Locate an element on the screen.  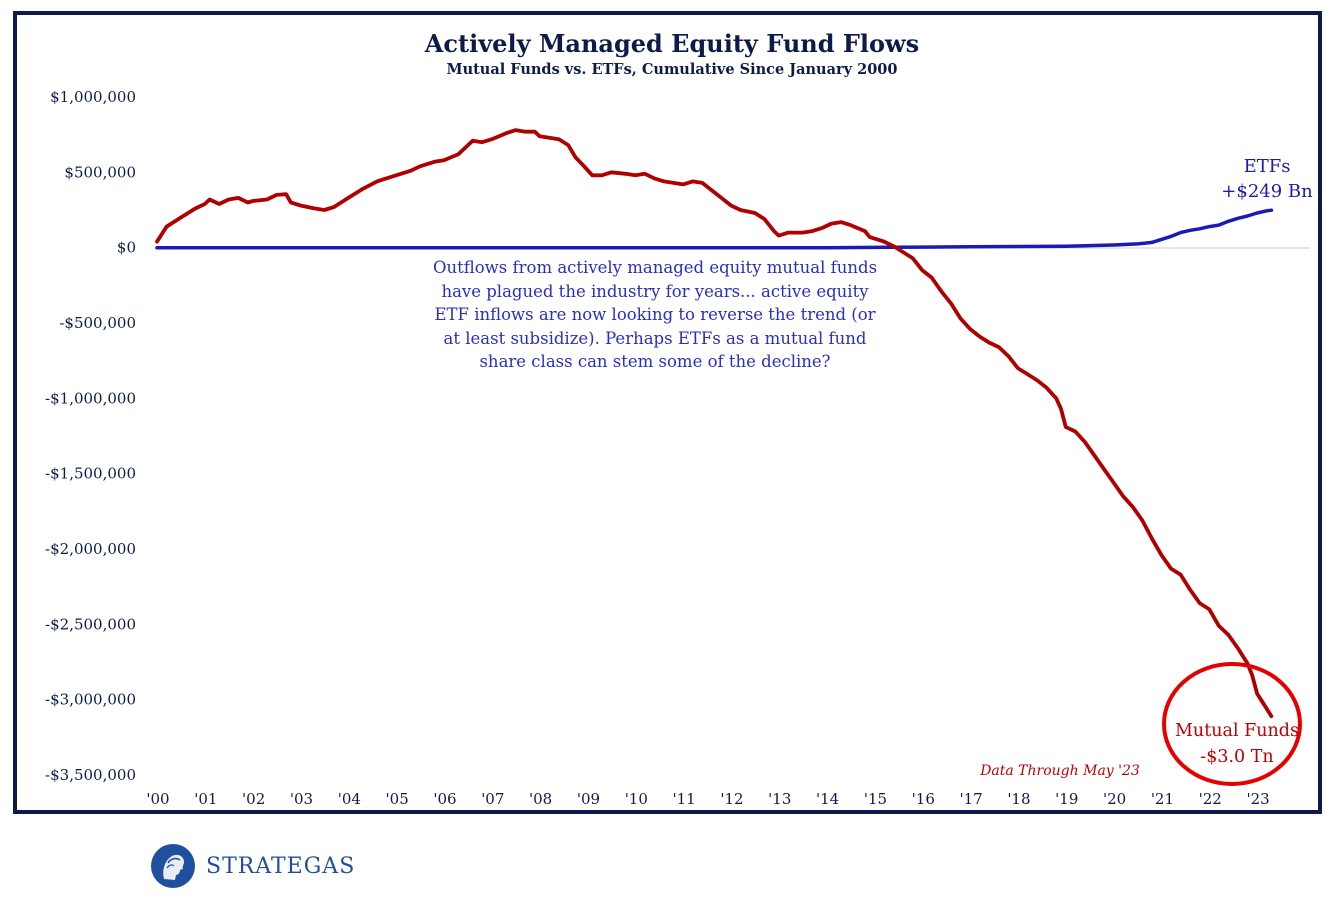
etf-label-line1: ETFs is located at coordinates (1267, 166).